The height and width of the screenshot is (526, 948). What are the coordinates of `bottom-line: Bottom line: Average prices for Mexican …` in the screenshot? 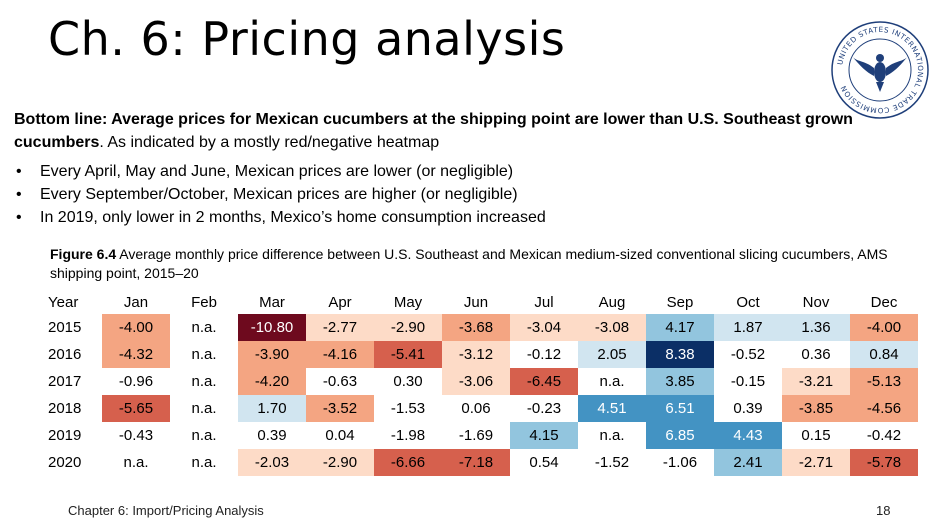 It's located at (434, 131).